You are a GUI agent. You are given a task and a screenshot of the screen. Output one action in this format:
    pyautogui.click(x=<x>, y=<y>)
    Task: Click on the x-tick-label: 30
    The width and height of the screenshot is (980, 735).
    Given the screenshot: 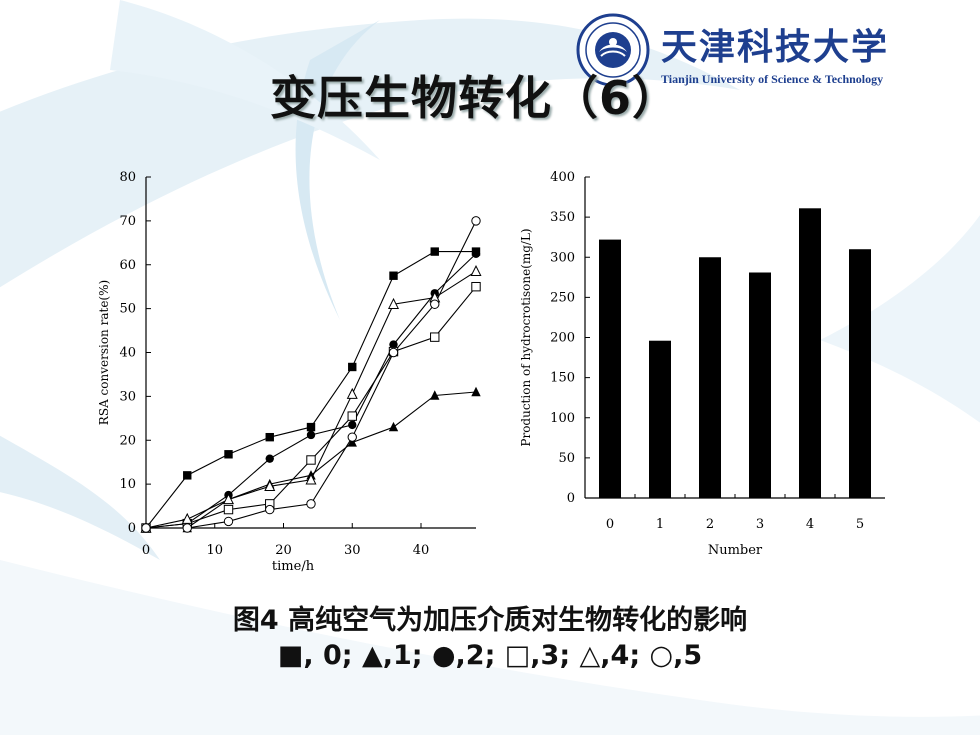 What is the action you would take?
    pyautogui.click(x=352, y=550)
    